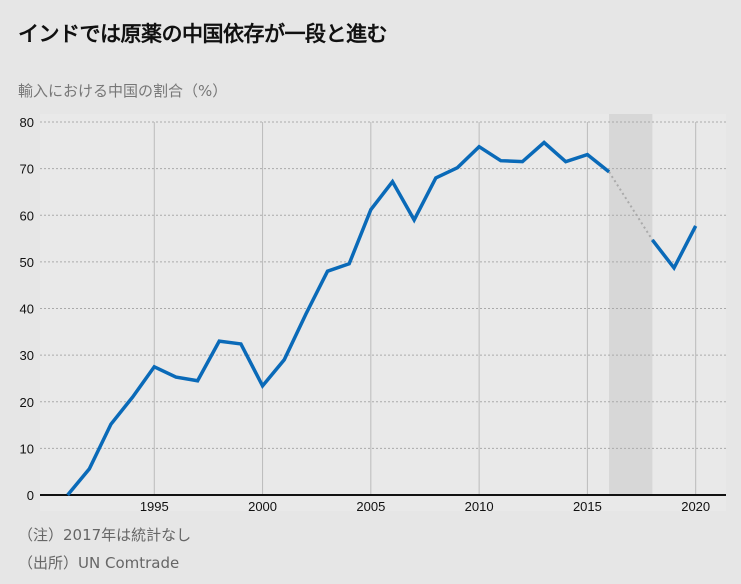 The width and height of the screenshot is (741, 584). I want to click on y-tick-label: 70, so click(27, 169).